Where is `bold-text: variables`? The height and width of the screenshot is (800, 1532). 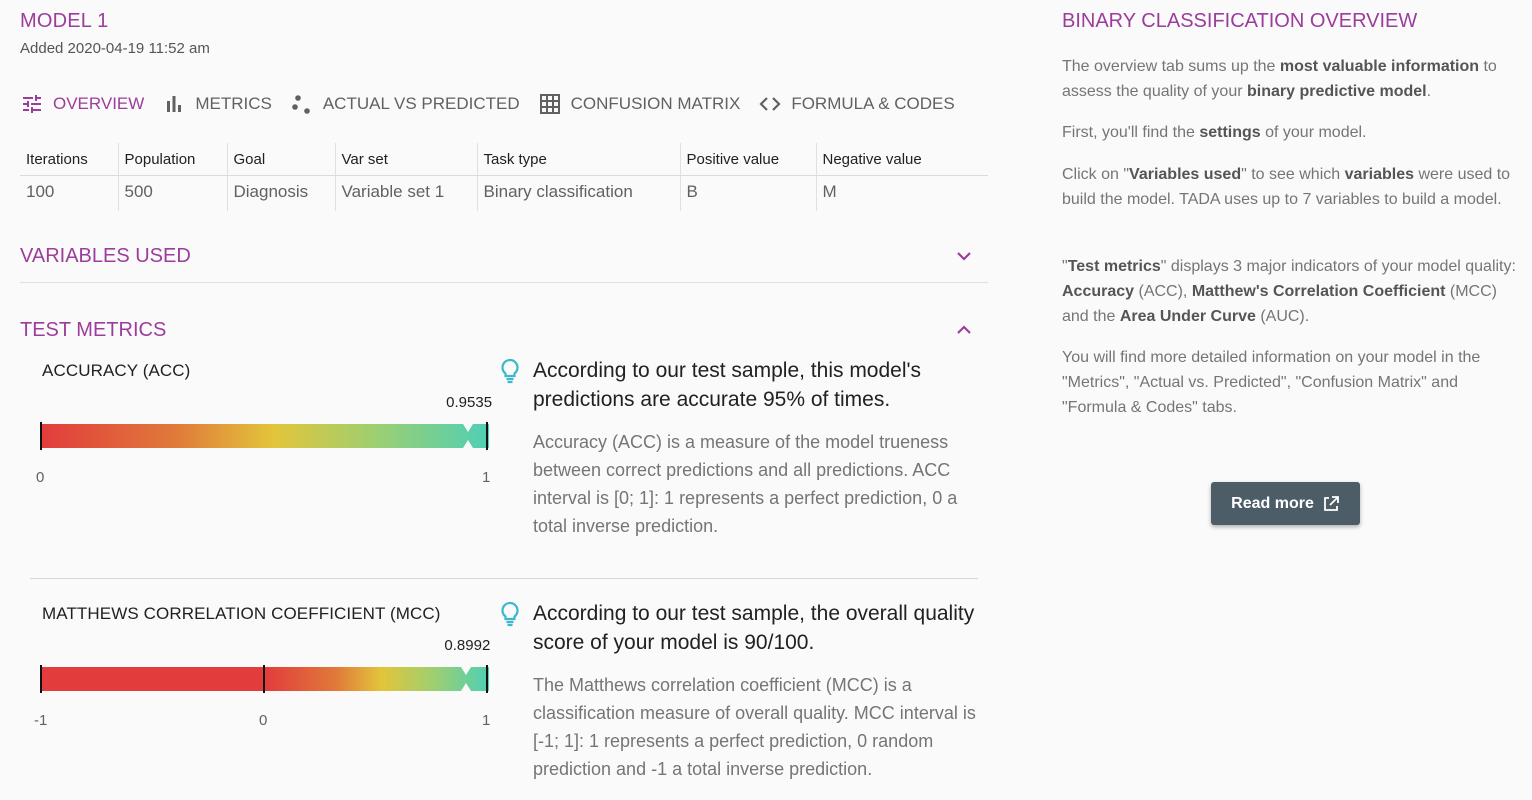
bold-text: variables is located at coordinates (1379, 174).